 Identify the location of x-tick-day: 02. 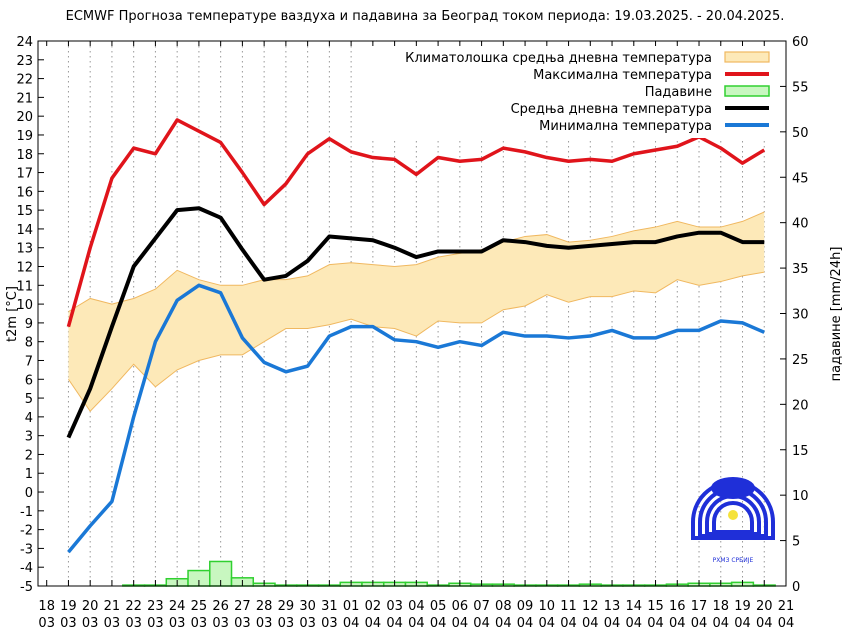
(373, 606).